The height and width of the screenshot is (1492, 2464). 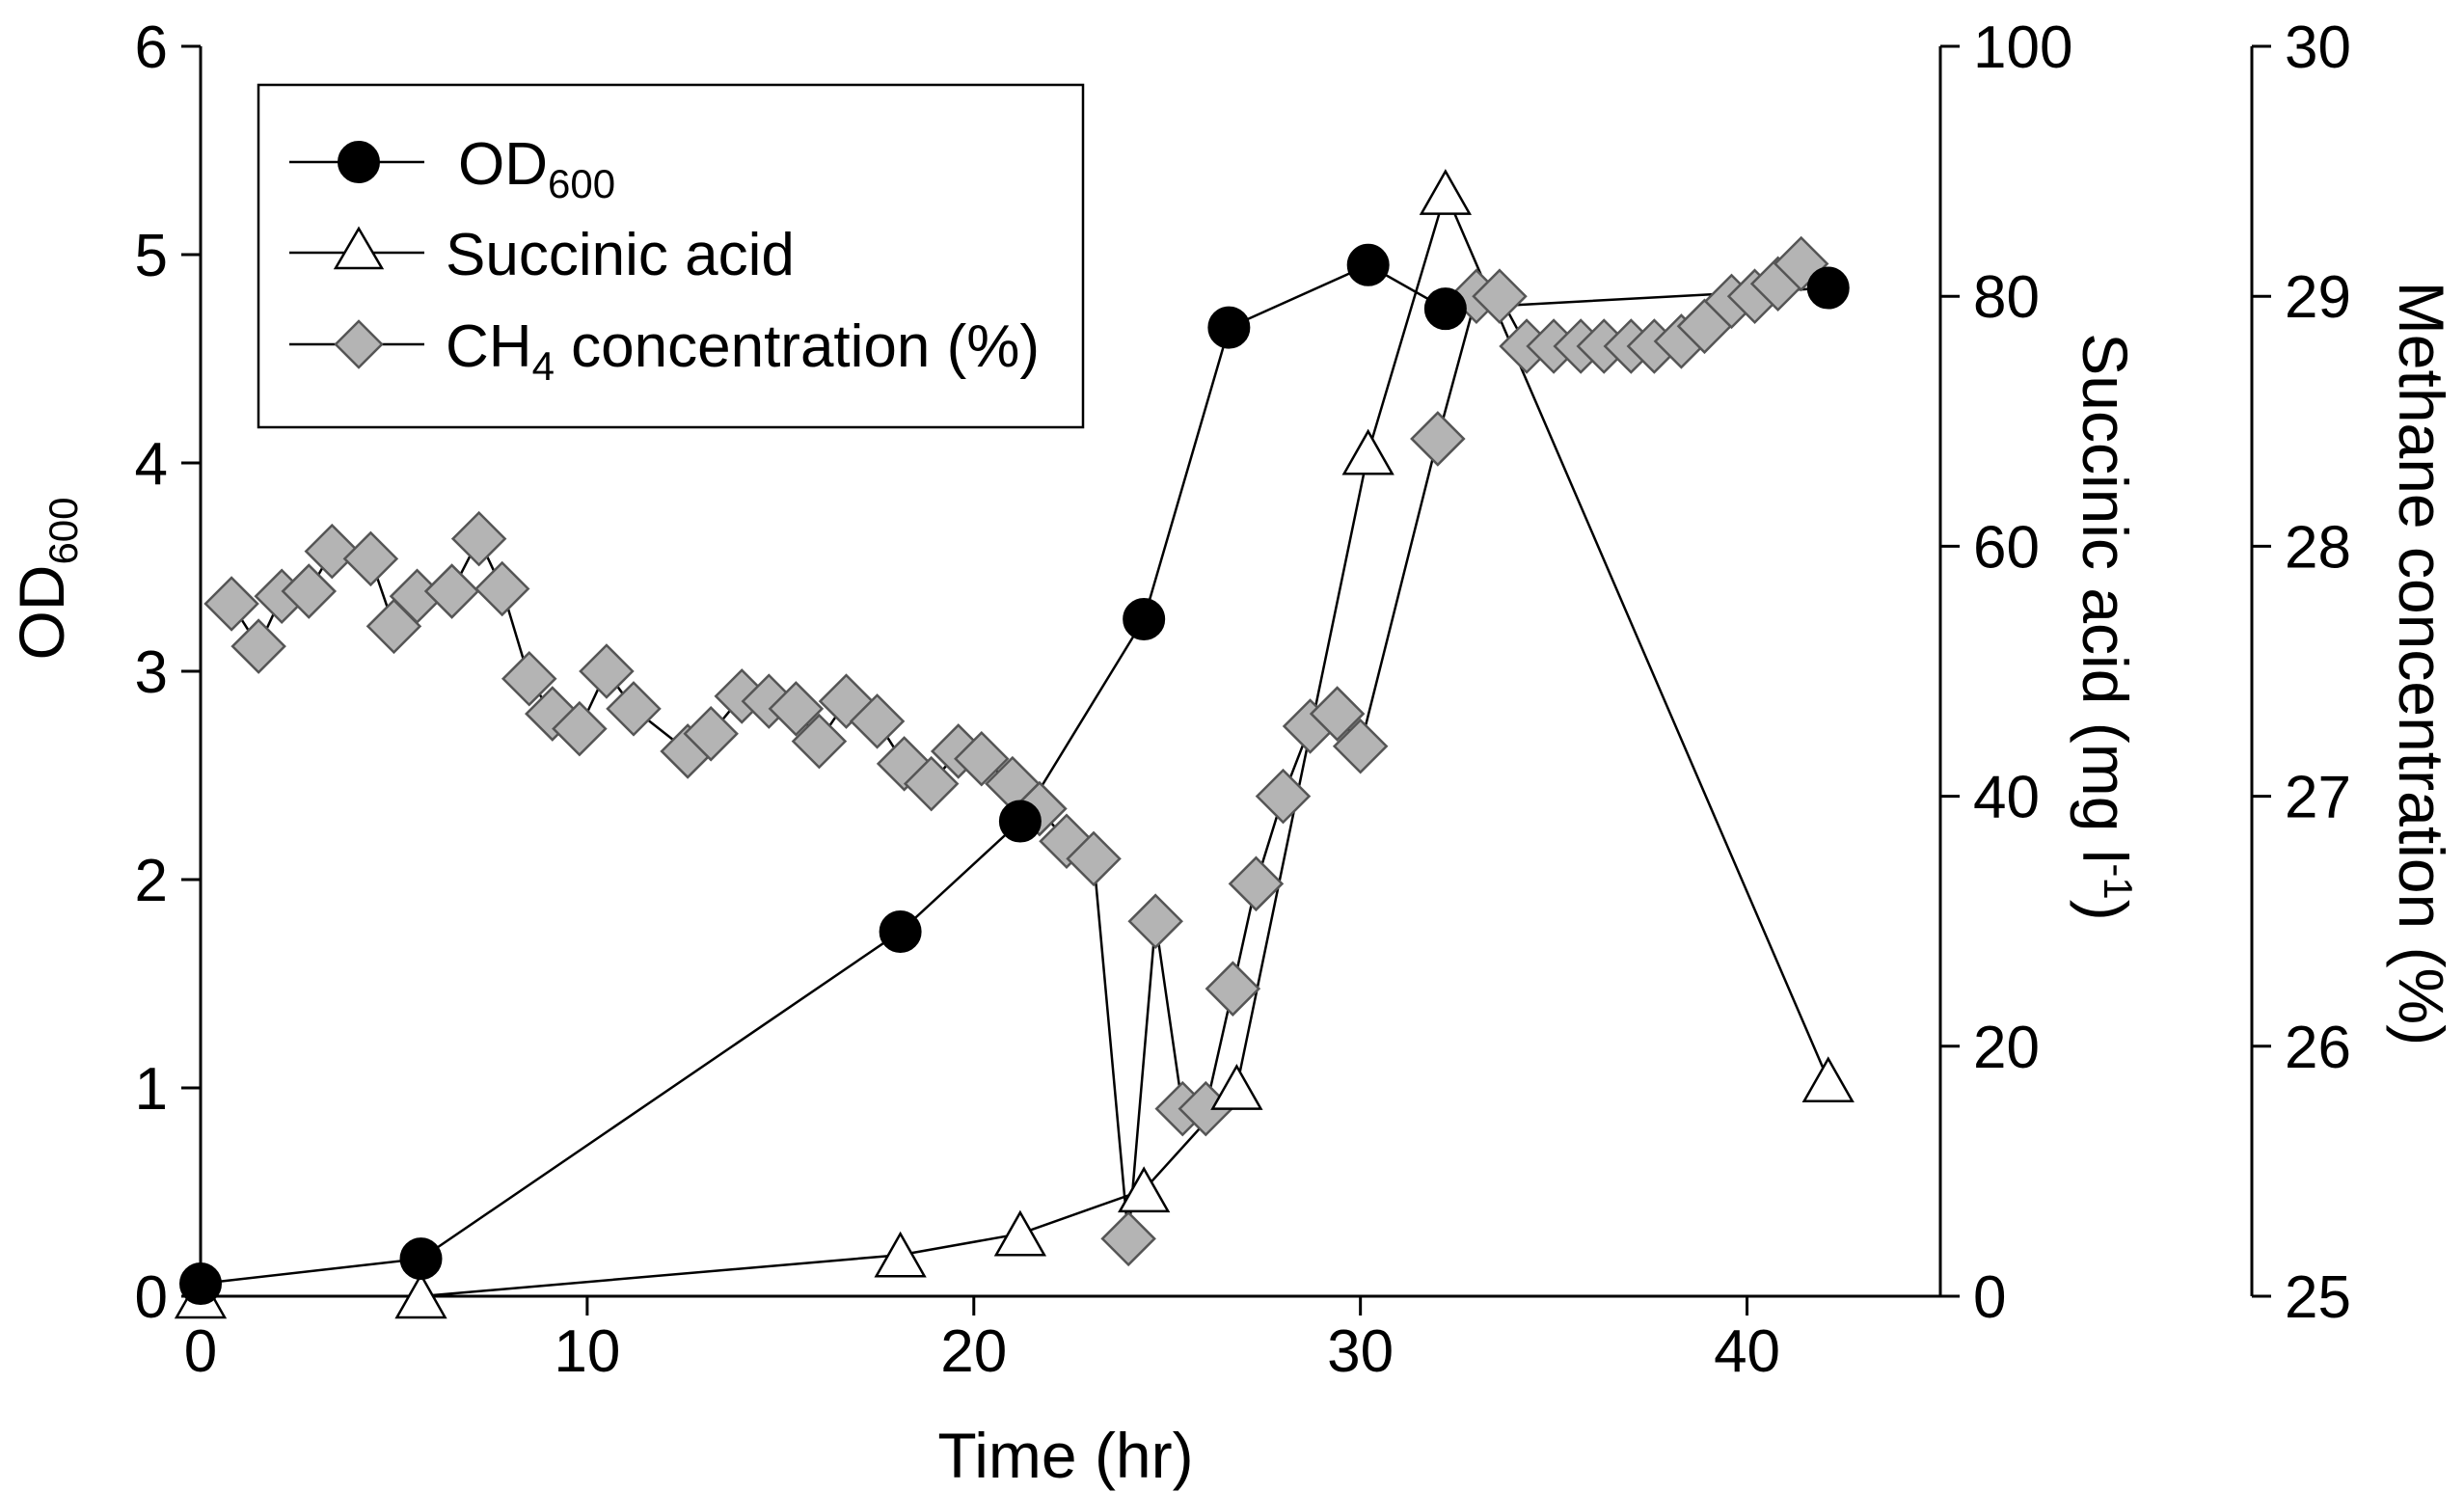 I want to click on y-right2-tick-label: 27, so click(x=2318, y=798).